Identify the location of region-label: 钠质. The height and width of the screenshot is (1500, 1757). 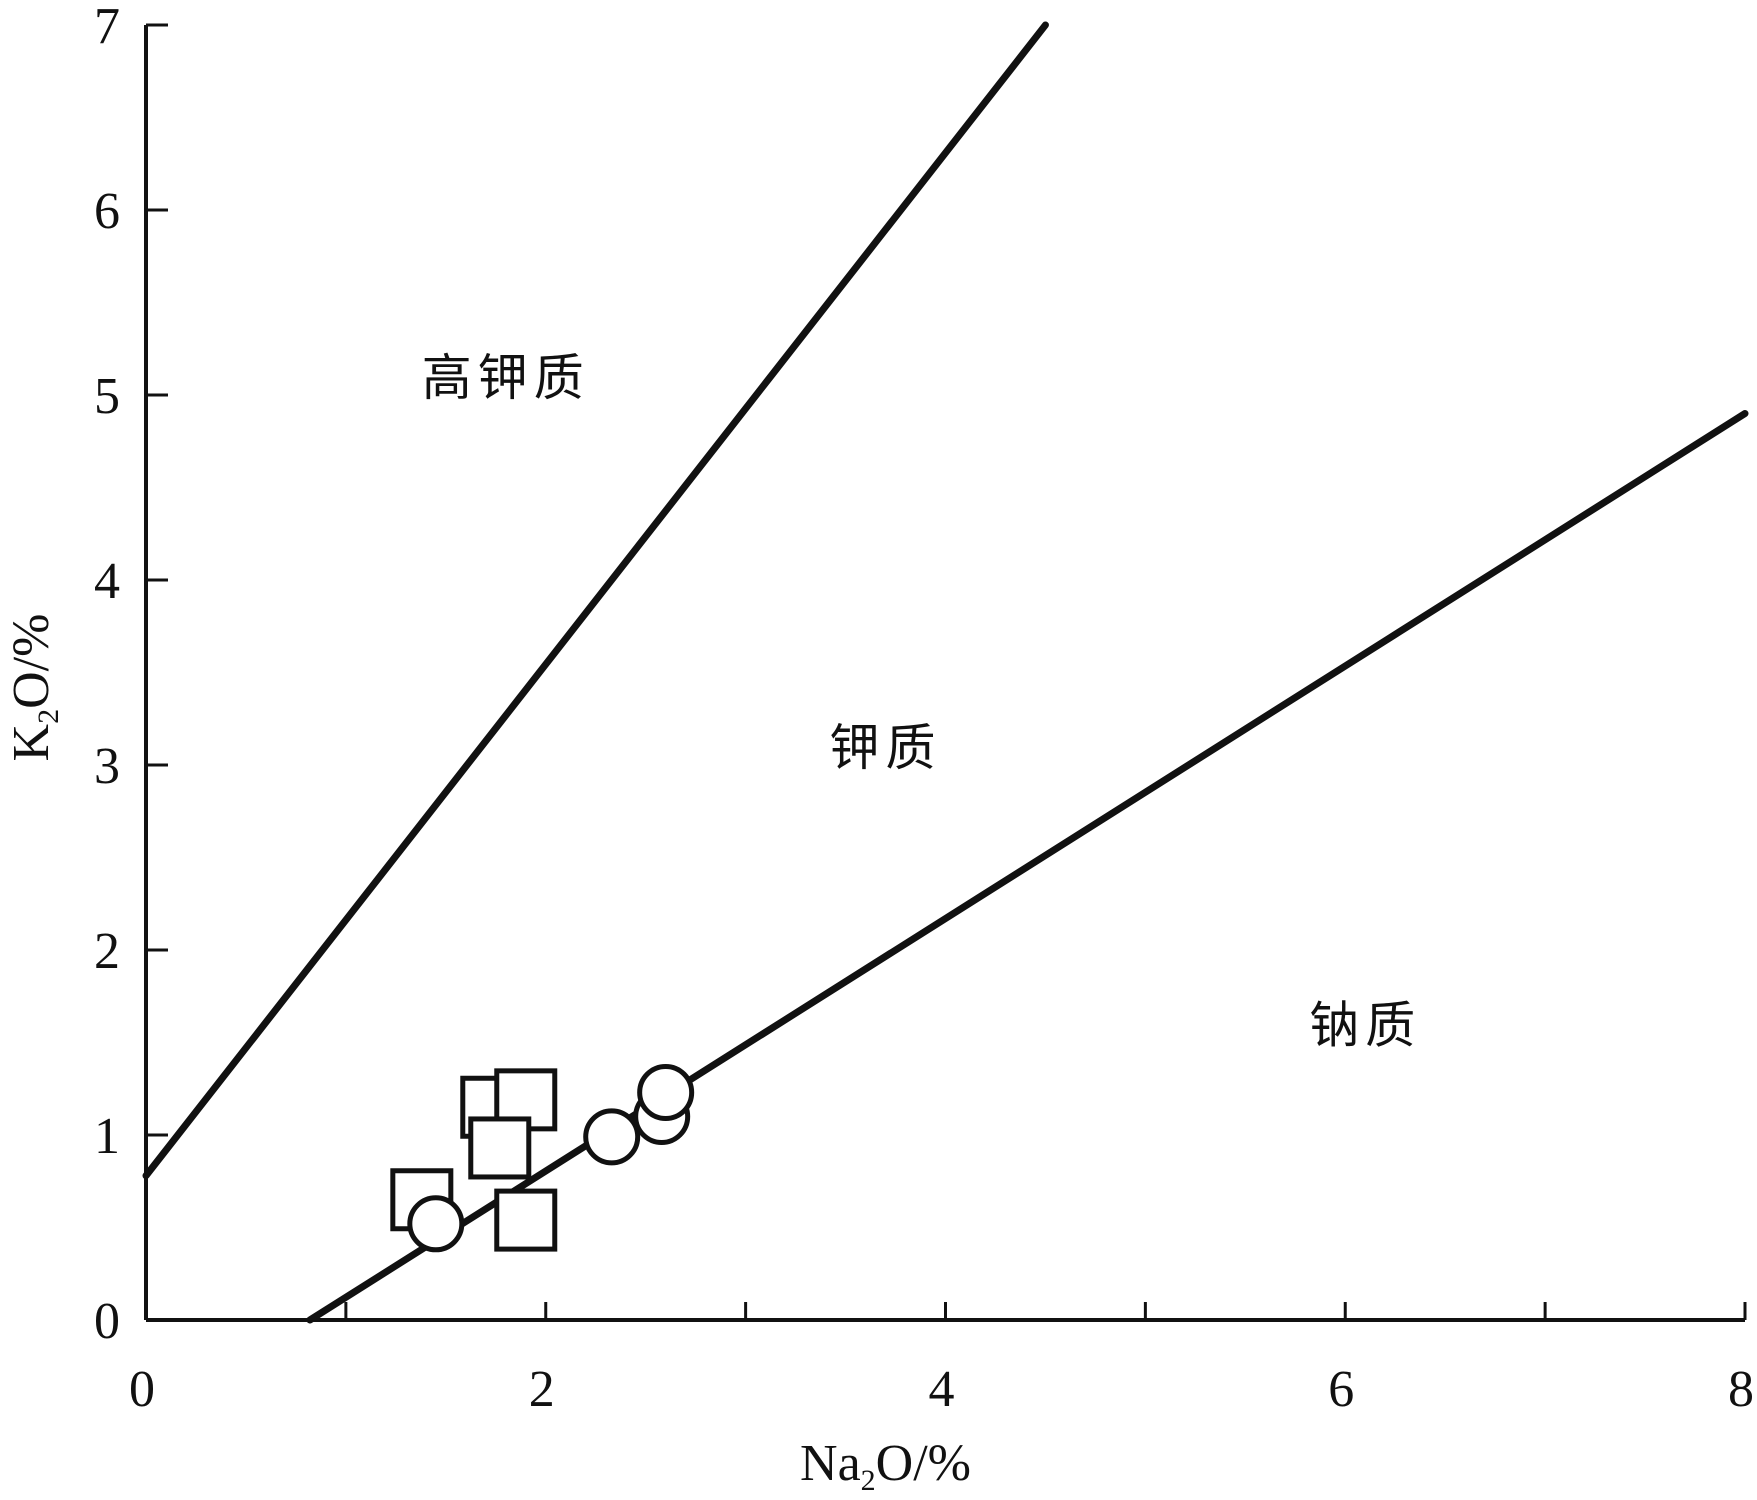
(1365, 1026).